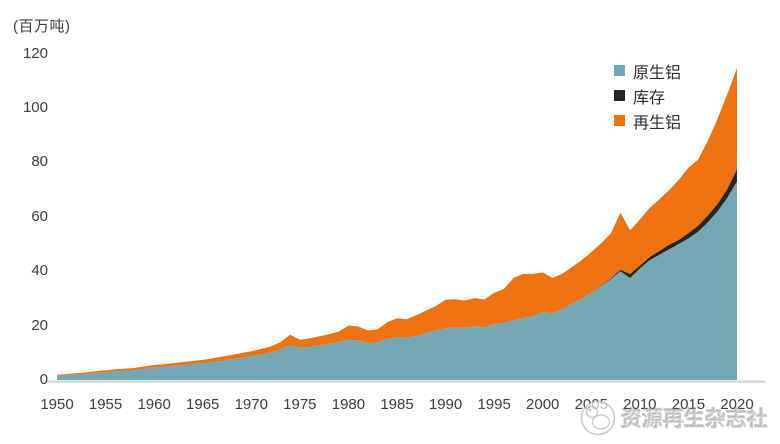 The image size is (780, 444). I want to click on y-tick-label: 40, so click(39, 271).